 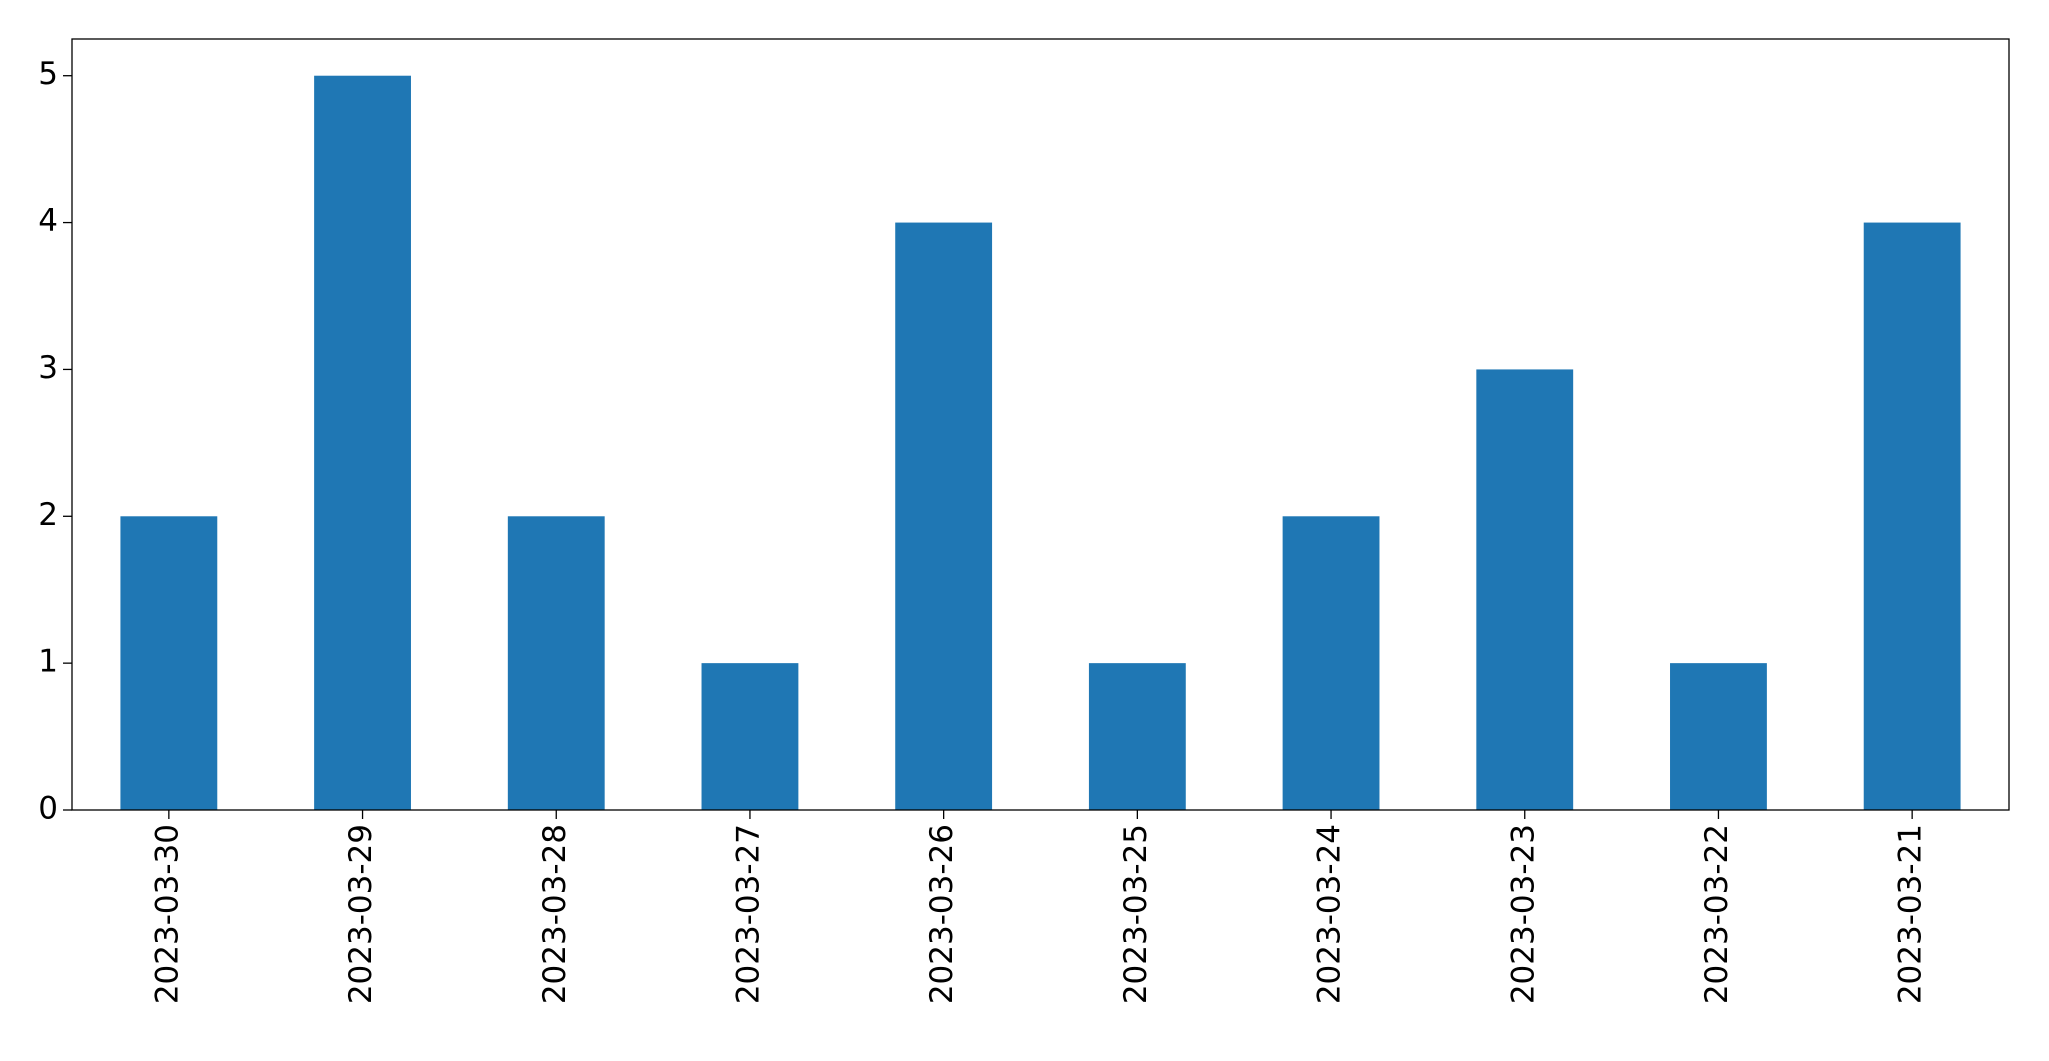 What do you see at coordinates (48, 221) in the screenshot?
I see `y-tick-label: 4` at bounding box center [48, 221].